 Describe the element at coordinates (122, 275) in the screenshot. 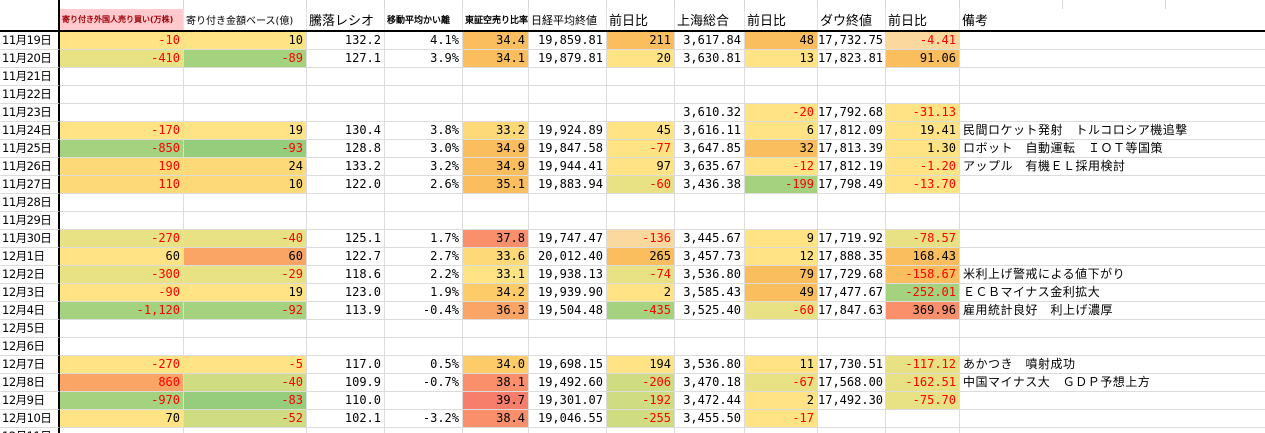

I see `value-cell: -300` at that location.